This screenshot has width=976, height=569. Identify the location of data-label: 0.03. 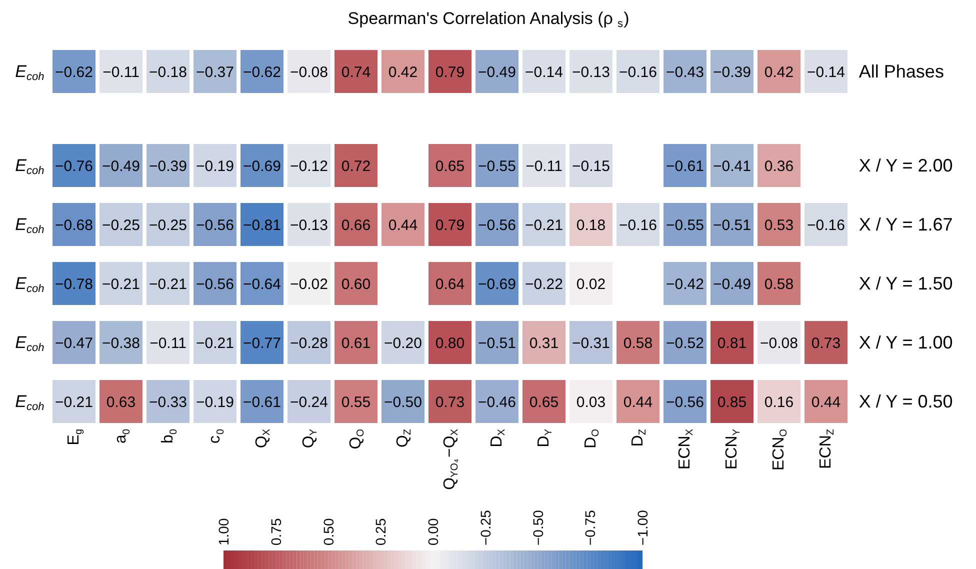
(591, 402).